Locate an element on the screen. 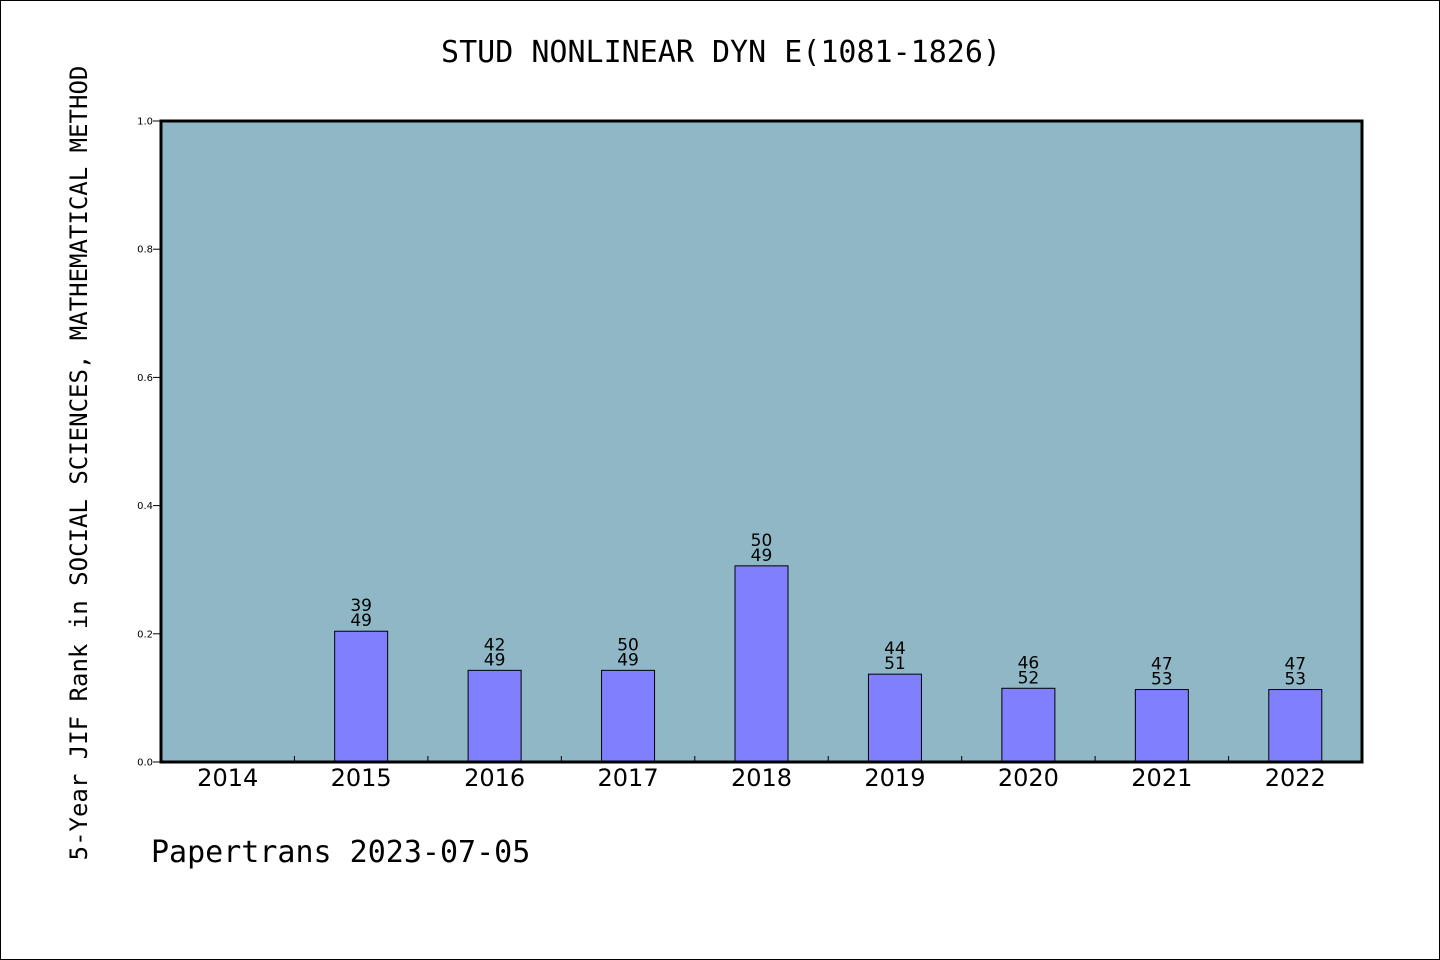  x-tick-label: 2021 is located at coordinates (1161, 778).